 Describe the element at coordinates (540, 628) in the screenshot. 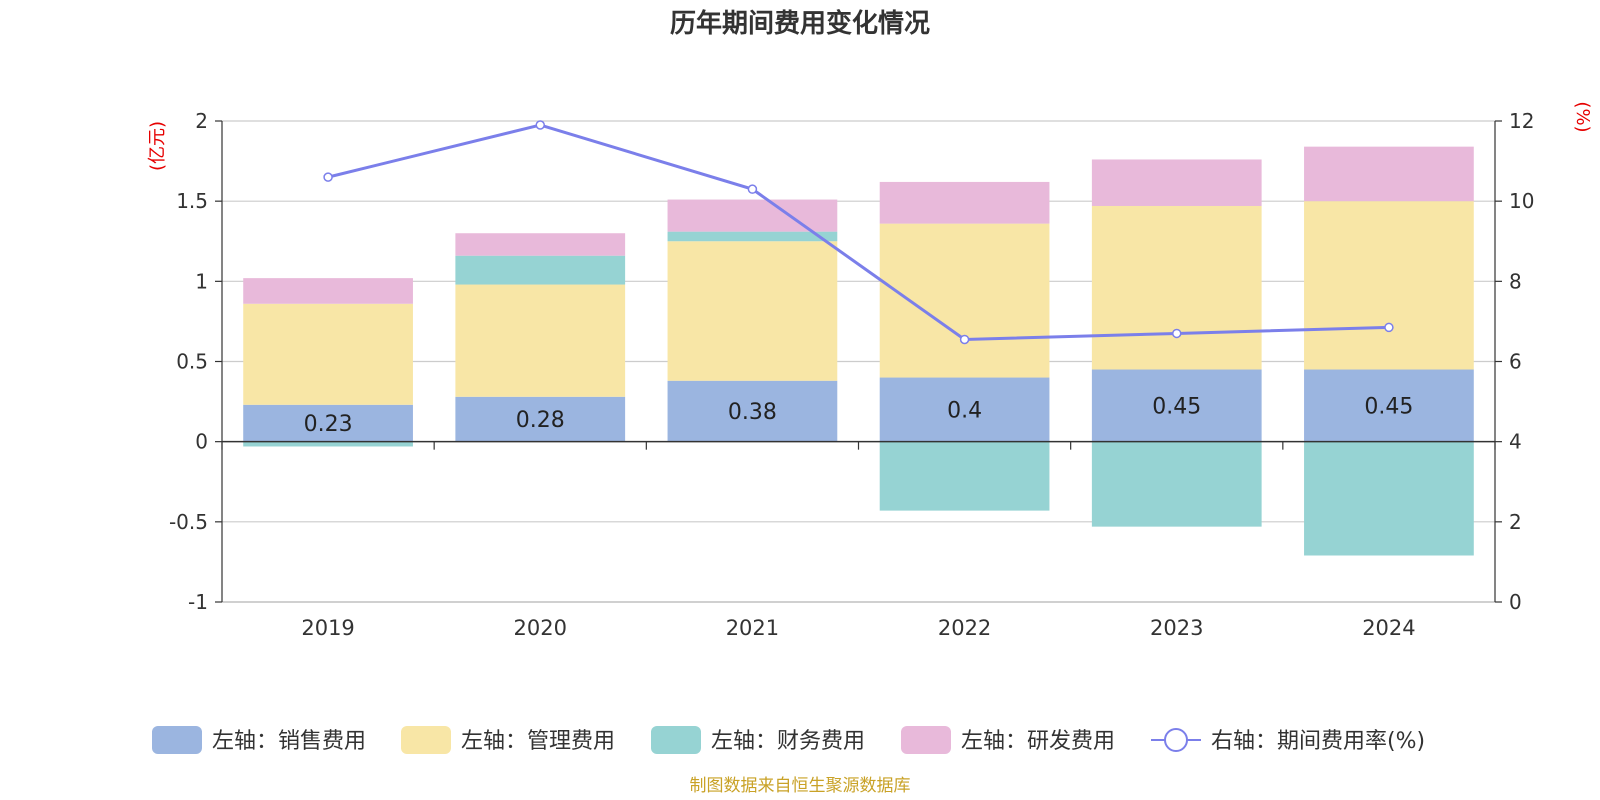

I see `category-label: 2020` at that location.